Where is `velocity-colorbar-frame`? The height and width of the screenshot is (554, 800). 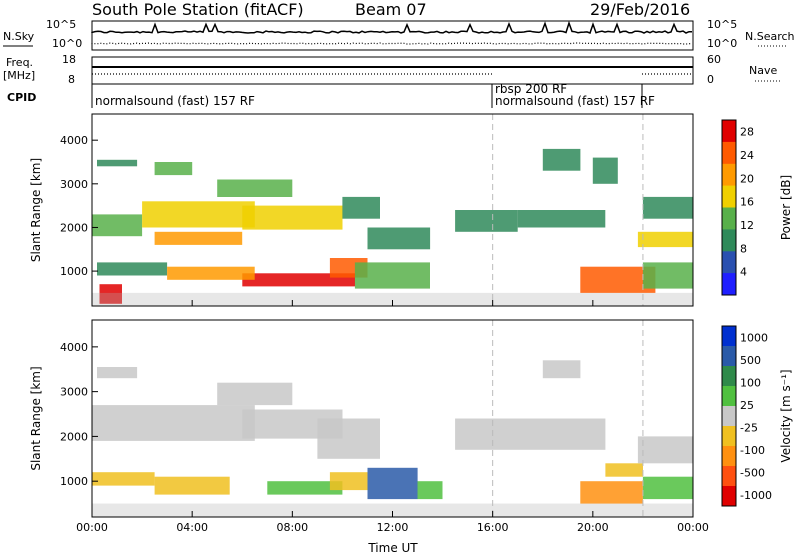
velocity-colorbar-frame is located at coordinates (729, 416).